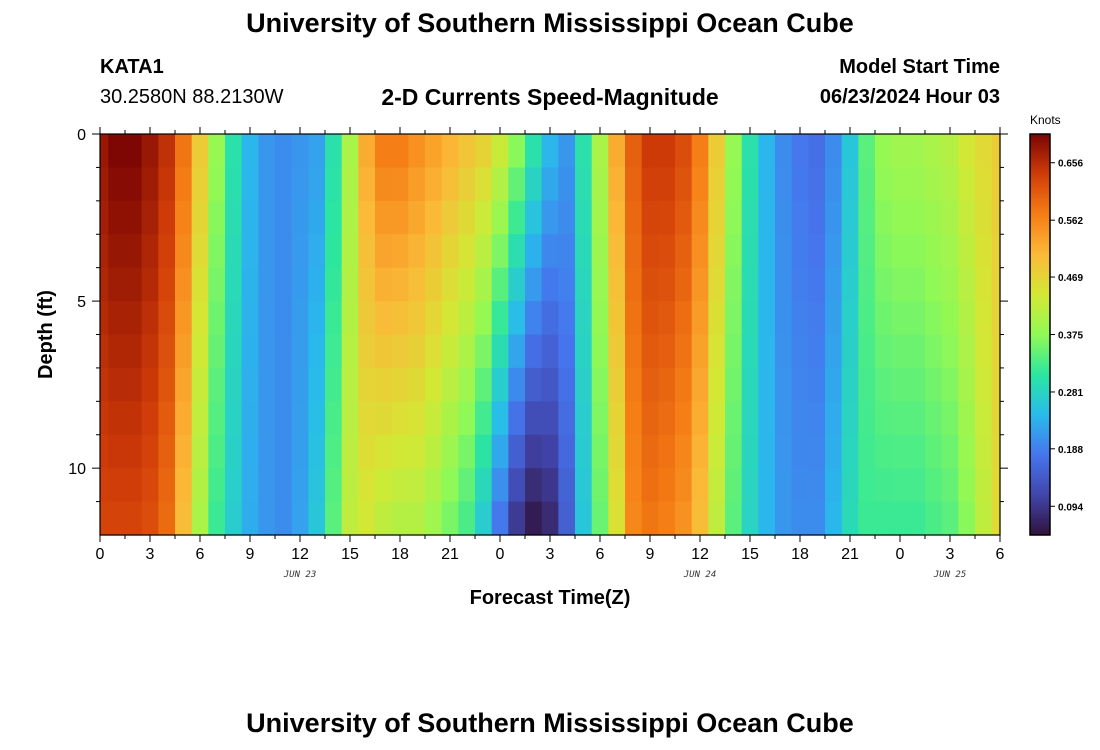  I want to click on colorbar-units-label: Knots, so click(1045, 120).